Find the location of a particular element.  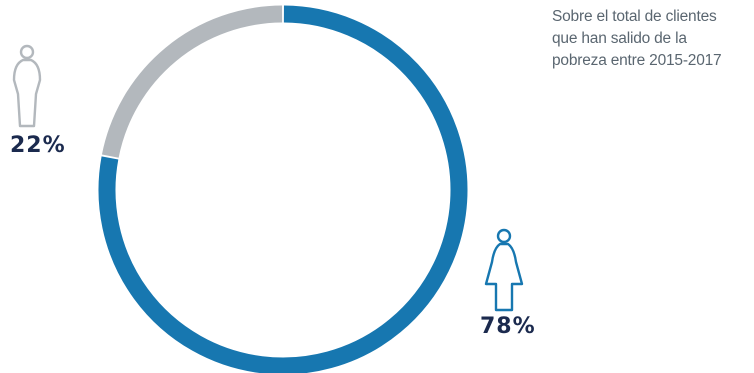

caption-line-2: que han salido de la is located at coordinates (619, 38).